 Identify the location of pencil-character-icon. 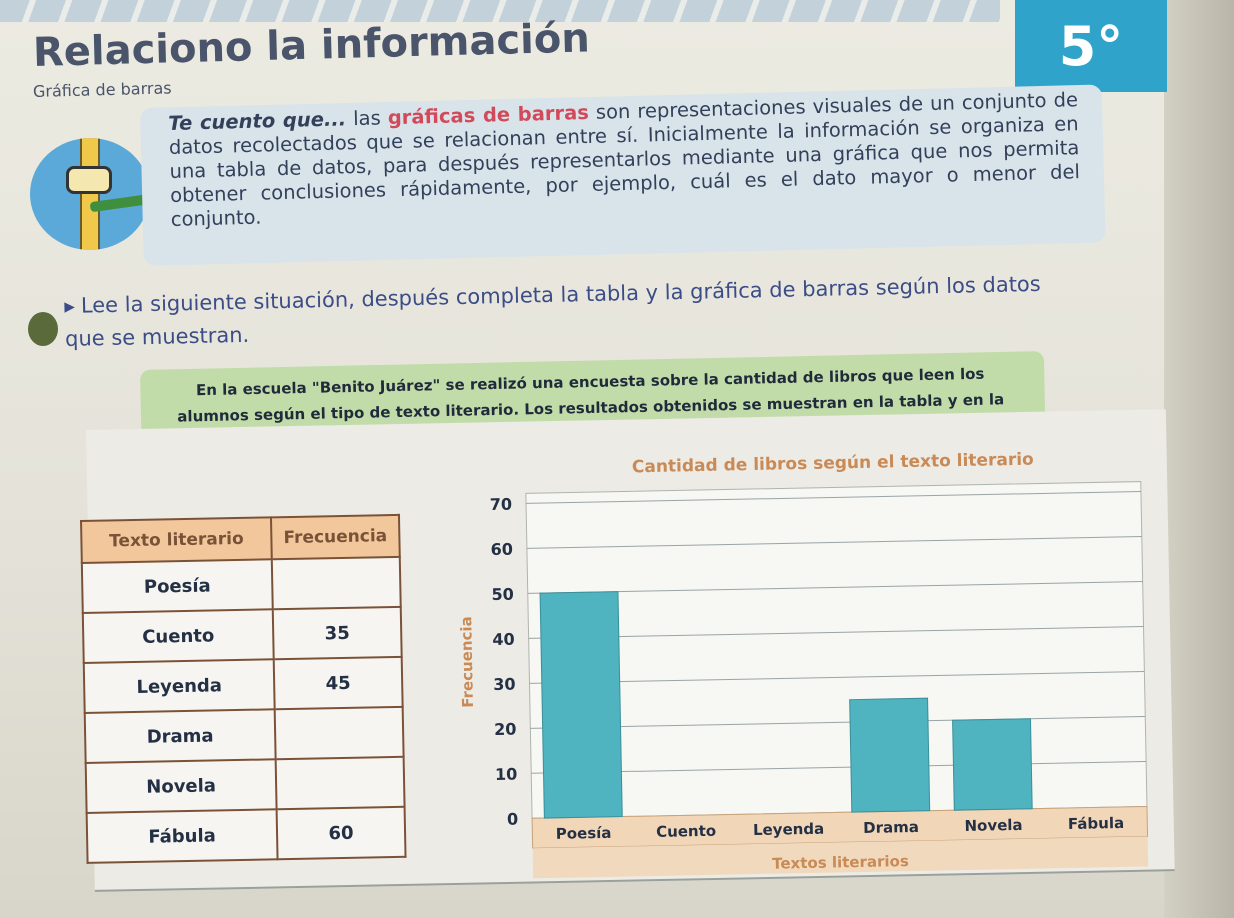
(90, 194).